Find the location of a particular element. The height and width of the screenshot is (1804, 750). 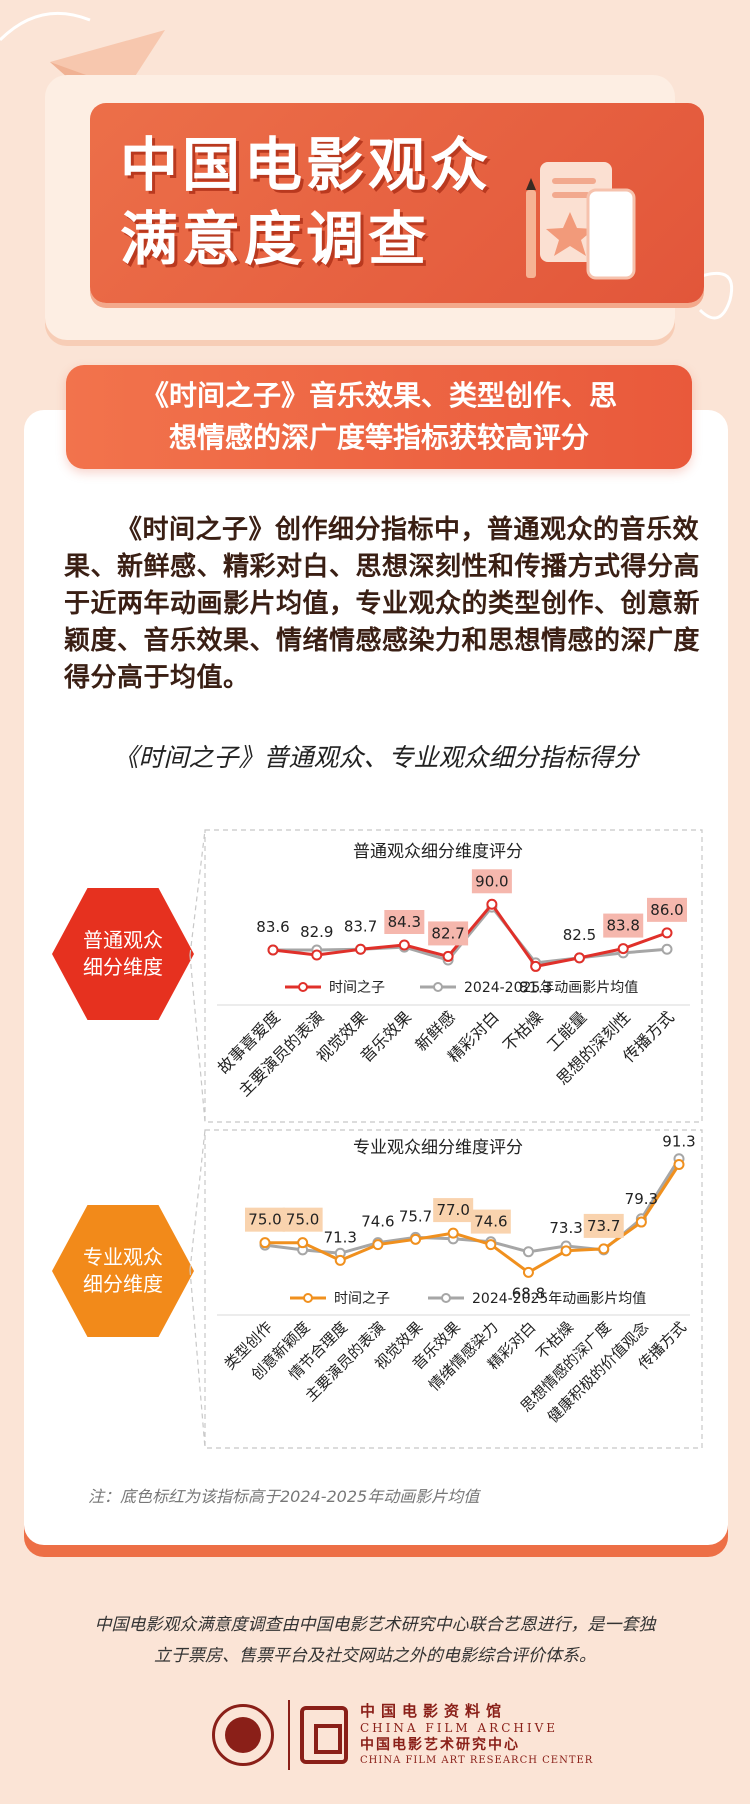

page-title-line2: 满意度调查 is located at coordinates (275, 239).